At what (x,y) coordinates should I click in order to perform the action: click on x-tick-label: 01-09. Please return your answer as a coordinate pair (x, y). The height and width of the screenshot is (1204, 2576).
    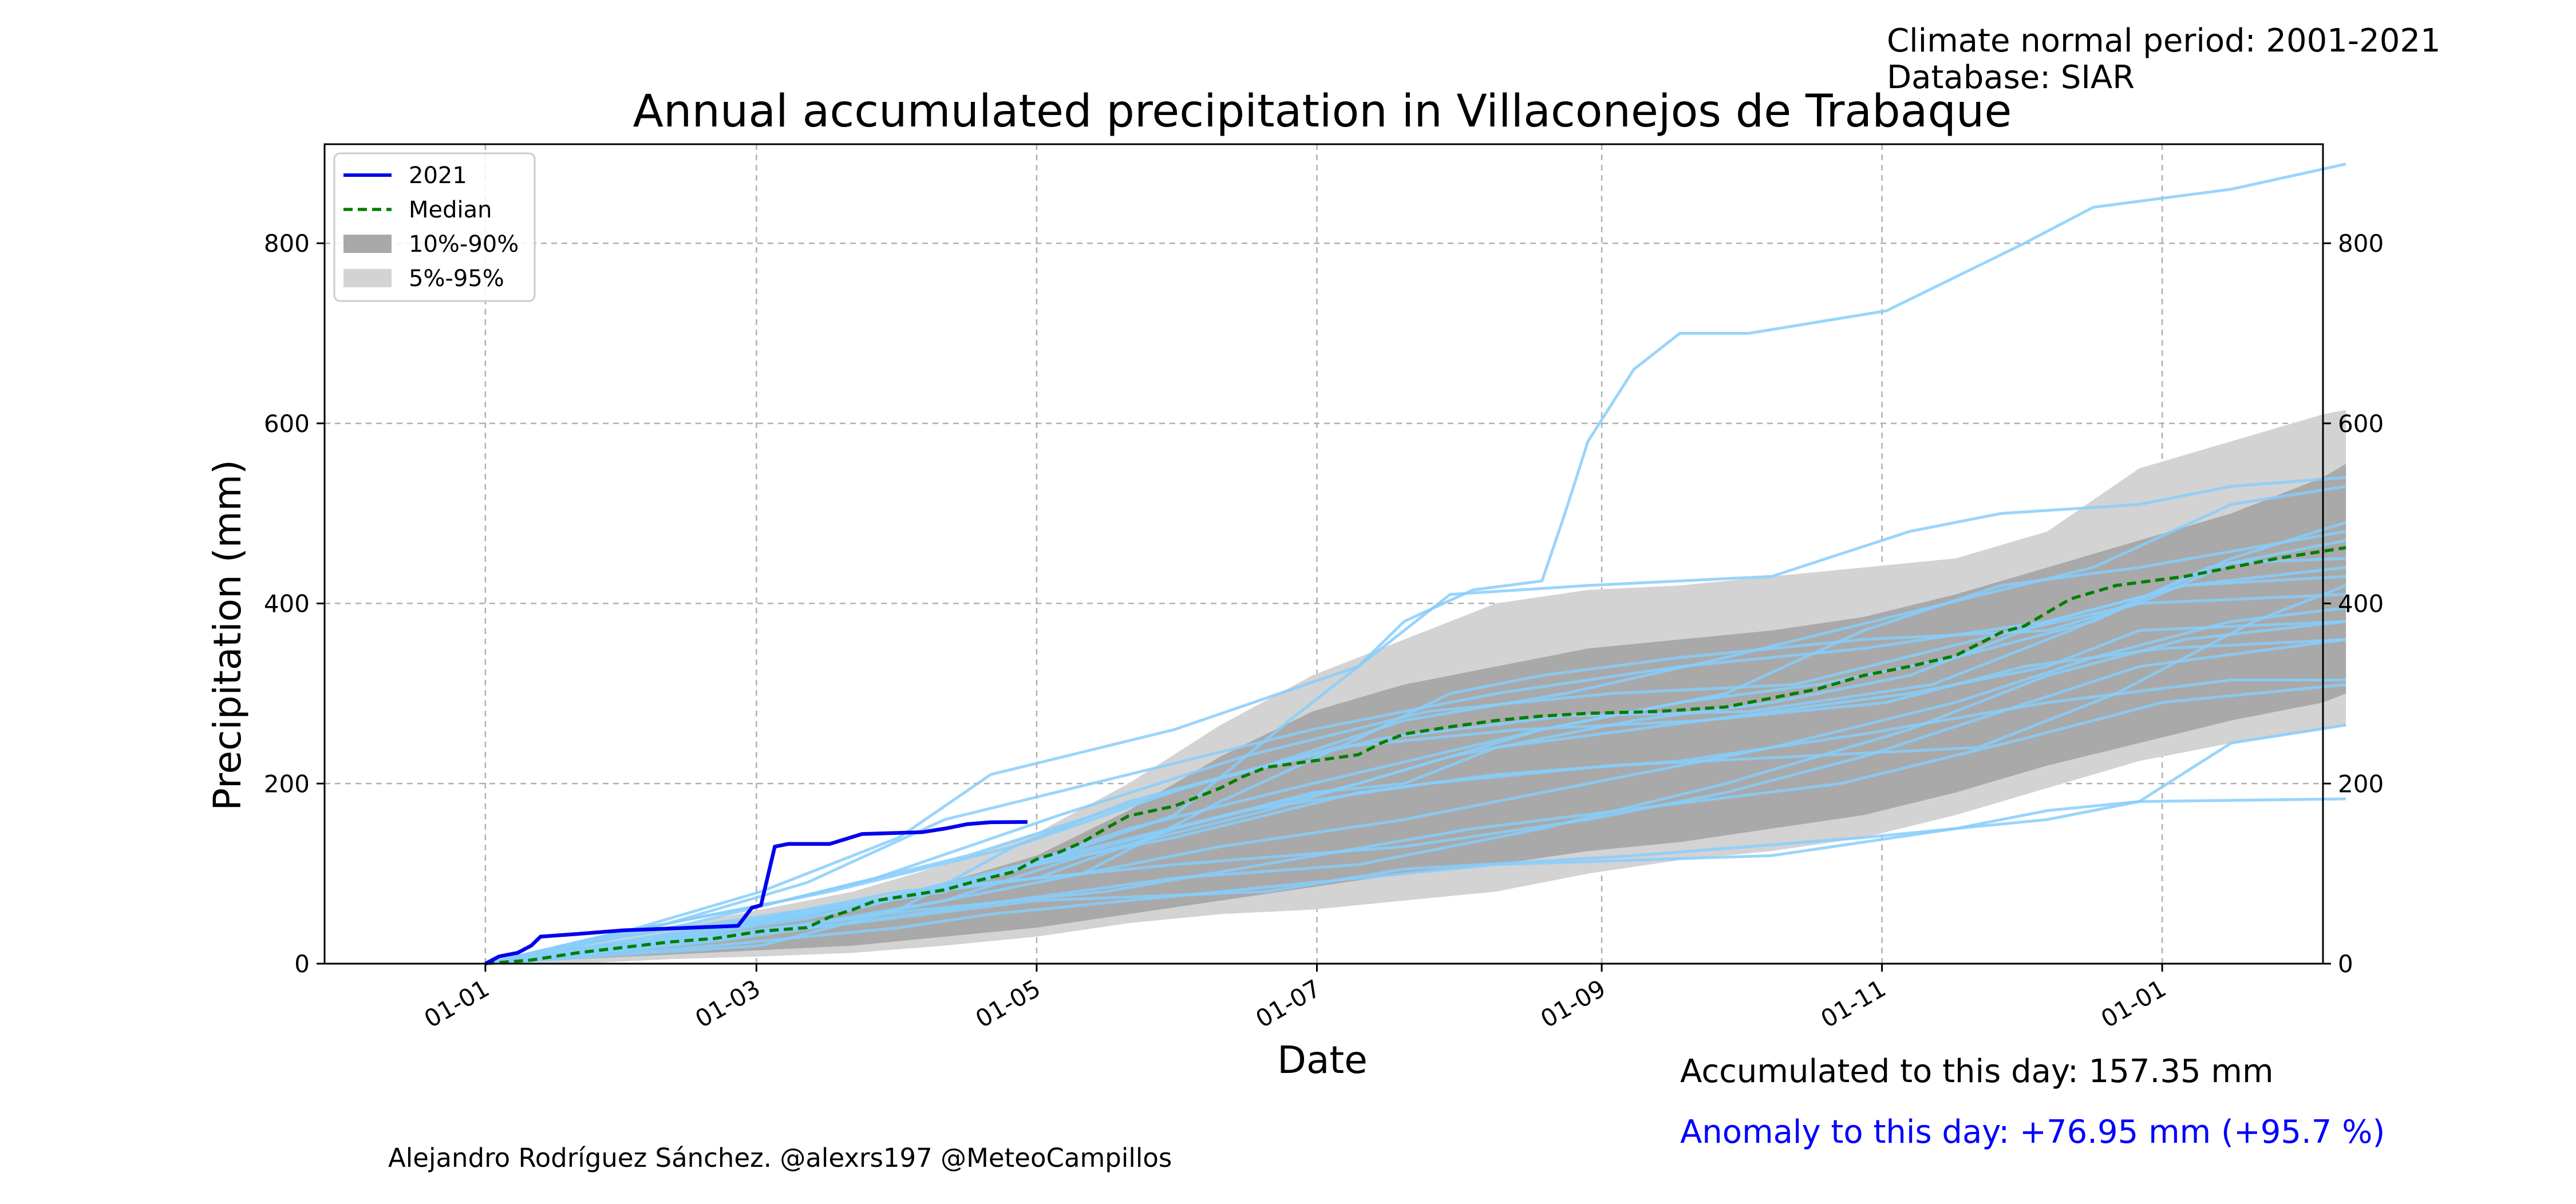
    Looking at the image, I should click on (1573, 1003).